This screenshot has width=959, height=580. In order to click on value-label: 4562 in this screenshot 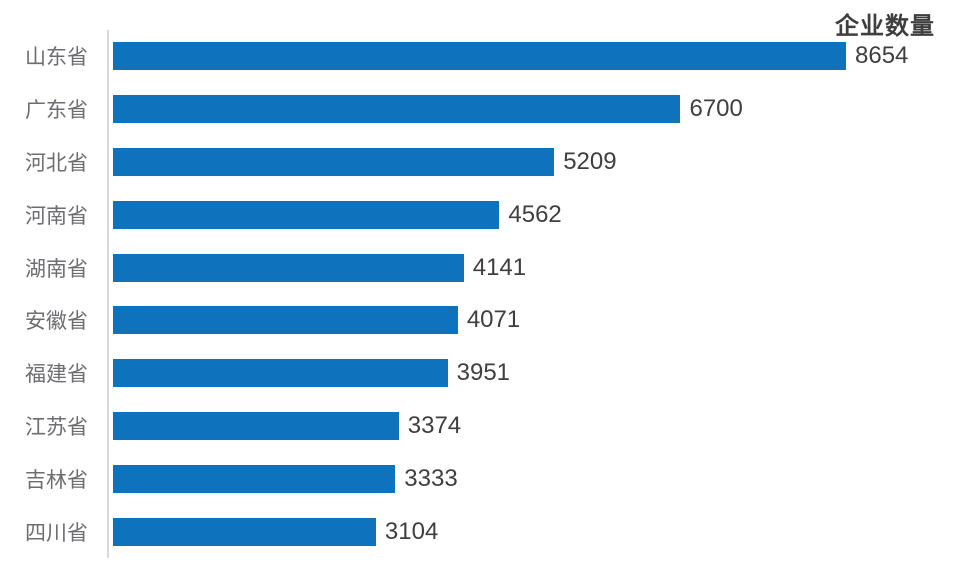, I will do `click(535, 214)`.